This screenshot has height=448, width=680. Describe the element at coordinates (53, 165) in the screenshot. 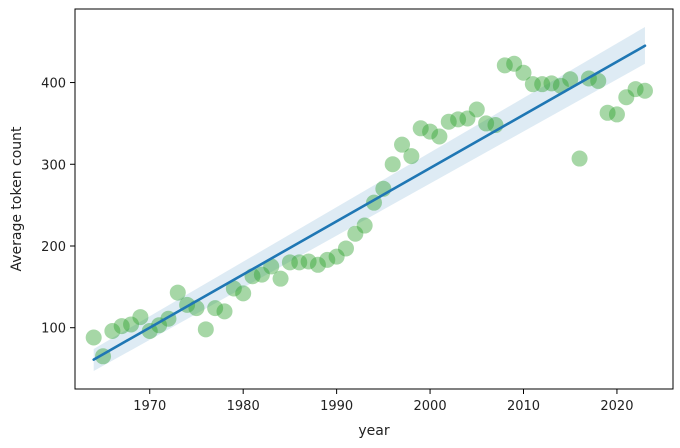

I see `y-tick-label: 300` at that location.